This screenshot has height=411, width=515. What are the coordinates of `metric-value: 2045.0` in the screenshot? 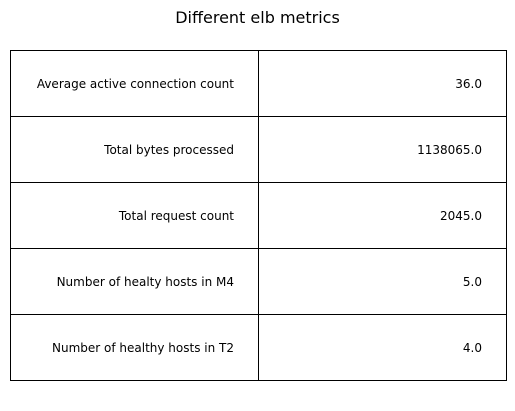 It's located at (382, 215).